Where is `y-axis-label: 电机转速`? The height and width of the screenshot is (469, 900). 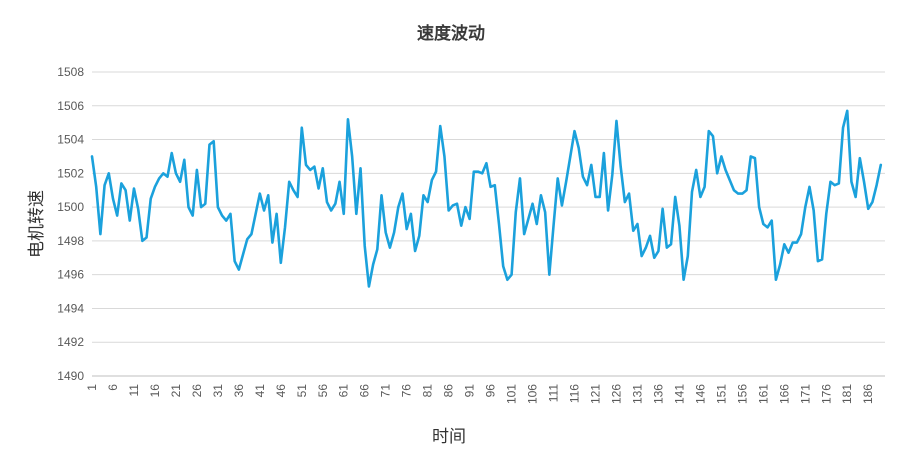 y-axis-label: 电机转速 is located at coordinates (37, 224).